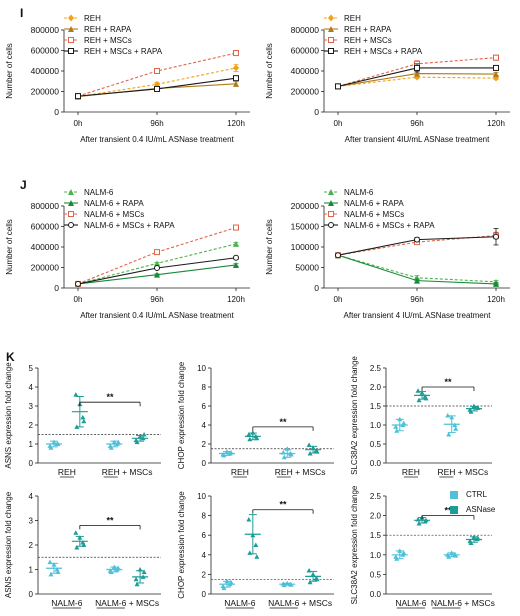 This screenshot has height=616, width=520. What do you see at coordinates (418, 315) in the screenshot?
I see `x-axis-label: After transient 4 IU/mL ASNase treatment` at bounding box center [418, 315].